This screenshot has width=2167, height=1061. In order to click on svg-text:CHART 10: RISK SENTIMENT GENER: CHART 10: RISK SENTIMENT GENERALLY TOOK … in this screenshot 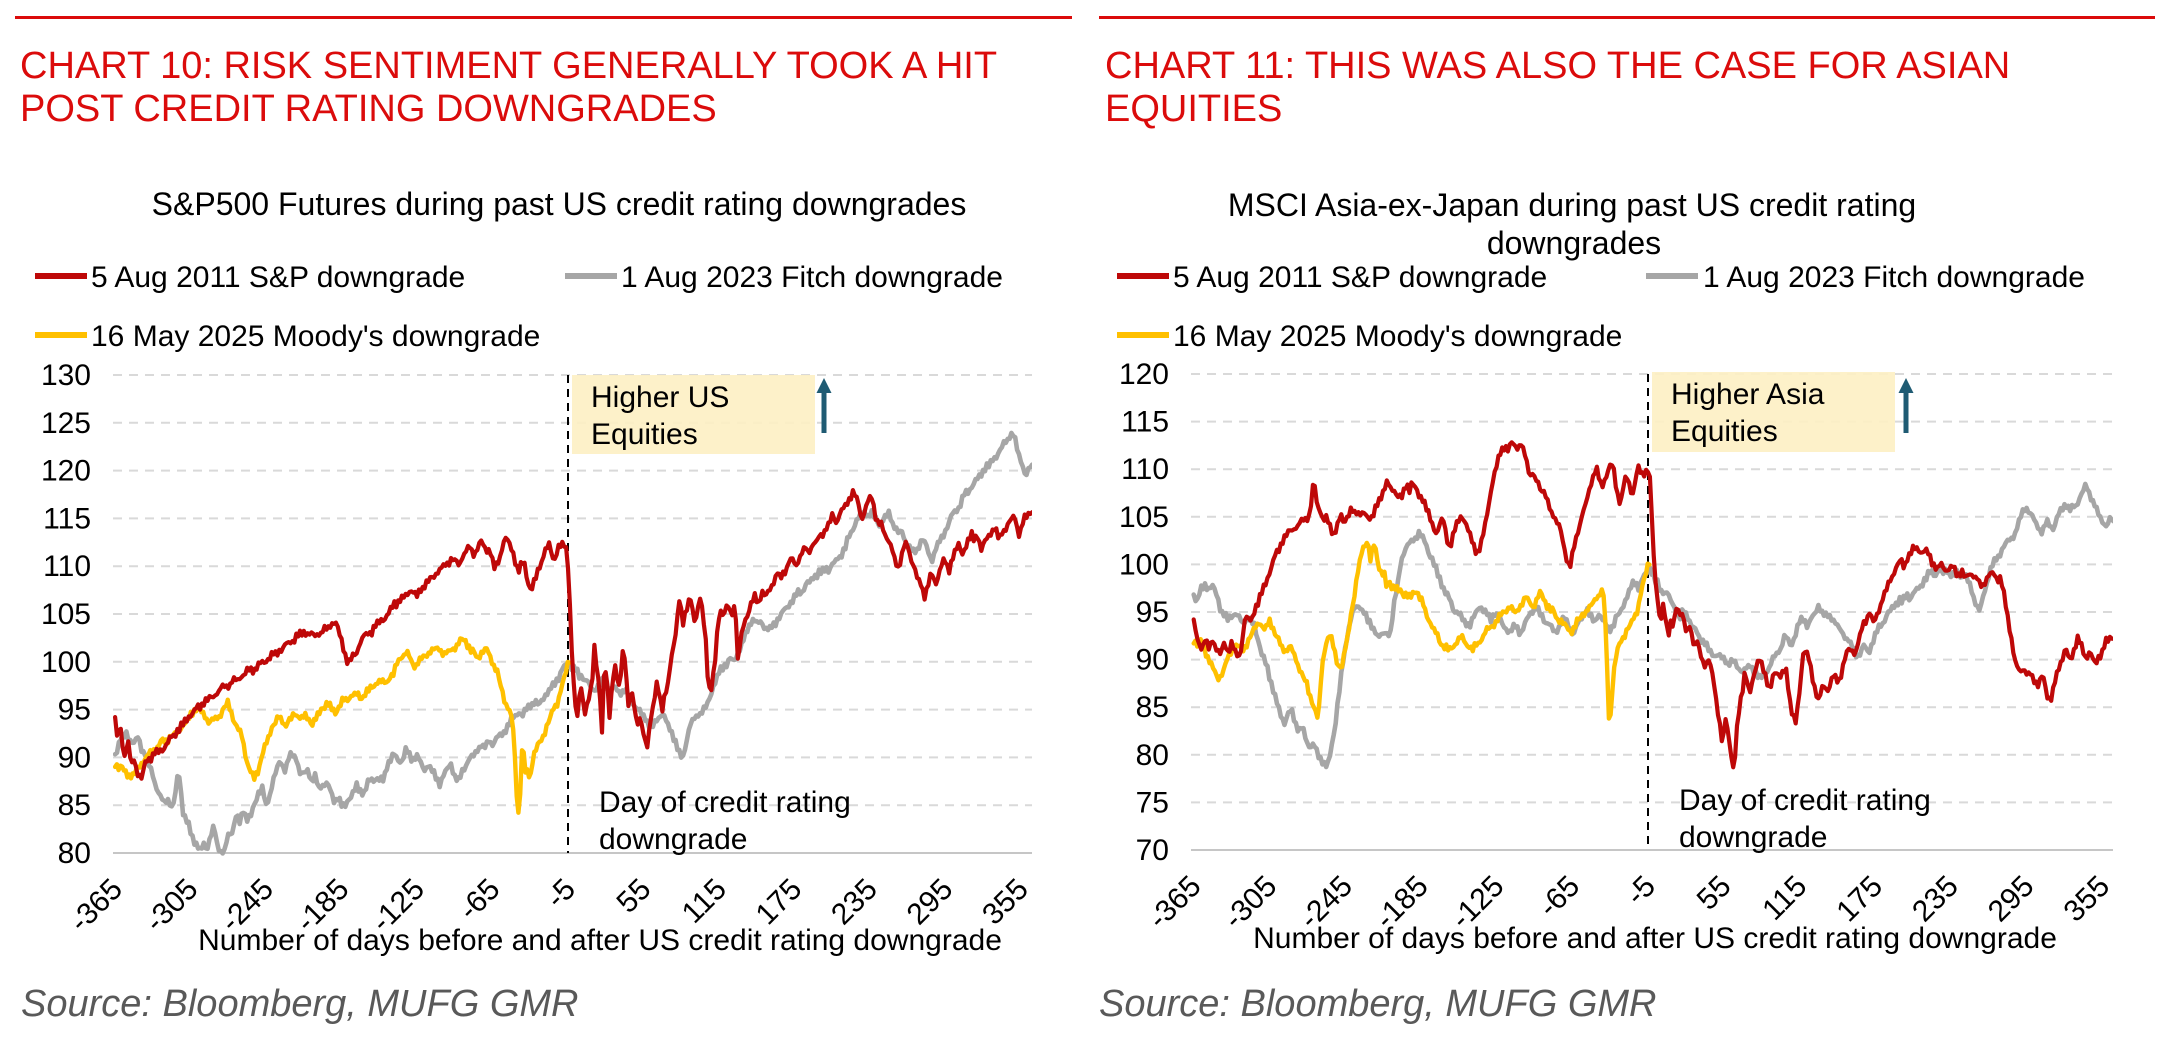, I will do `click(508, 66)`.